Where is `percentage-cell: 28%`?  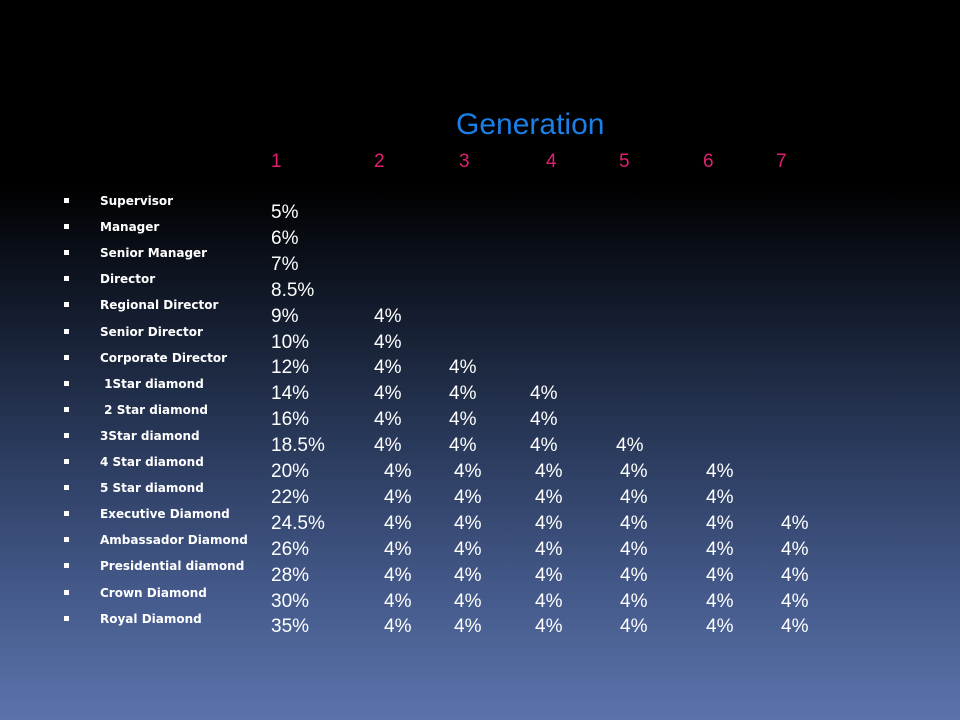
percentage-cell: 28% is located at coordinates (290, 575).